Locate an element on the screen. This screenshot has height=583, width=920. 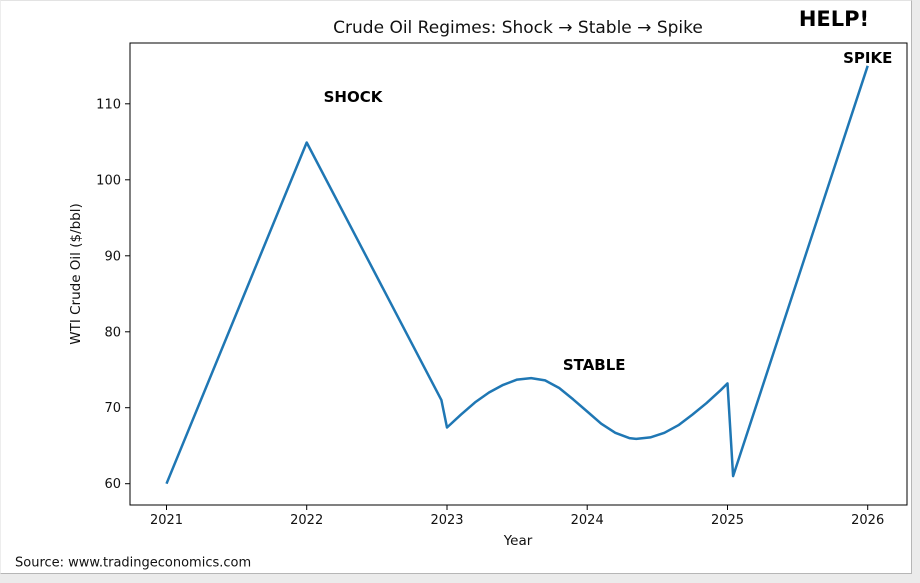
y-axis-label: WTI Crude Oil ($/bbl) is located at coordinates (76, 274).